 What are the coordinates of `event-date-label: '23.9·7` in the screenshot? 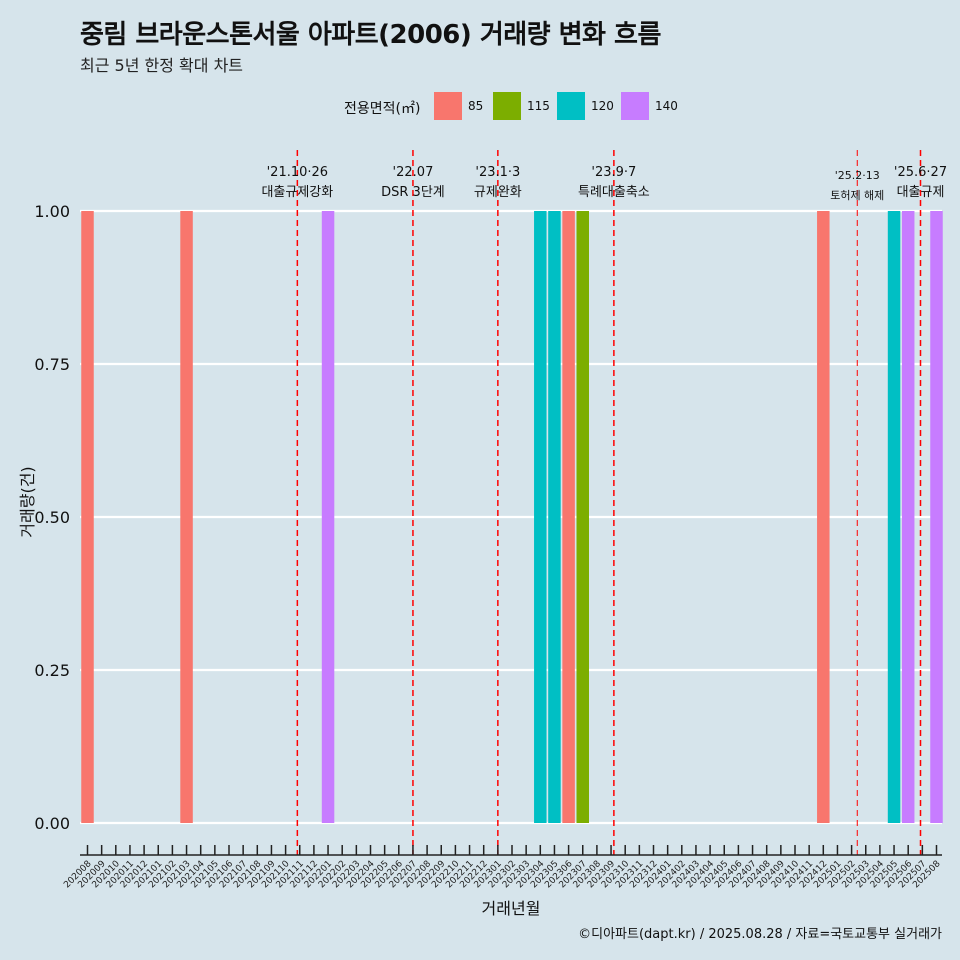 It's located at (613, 172).